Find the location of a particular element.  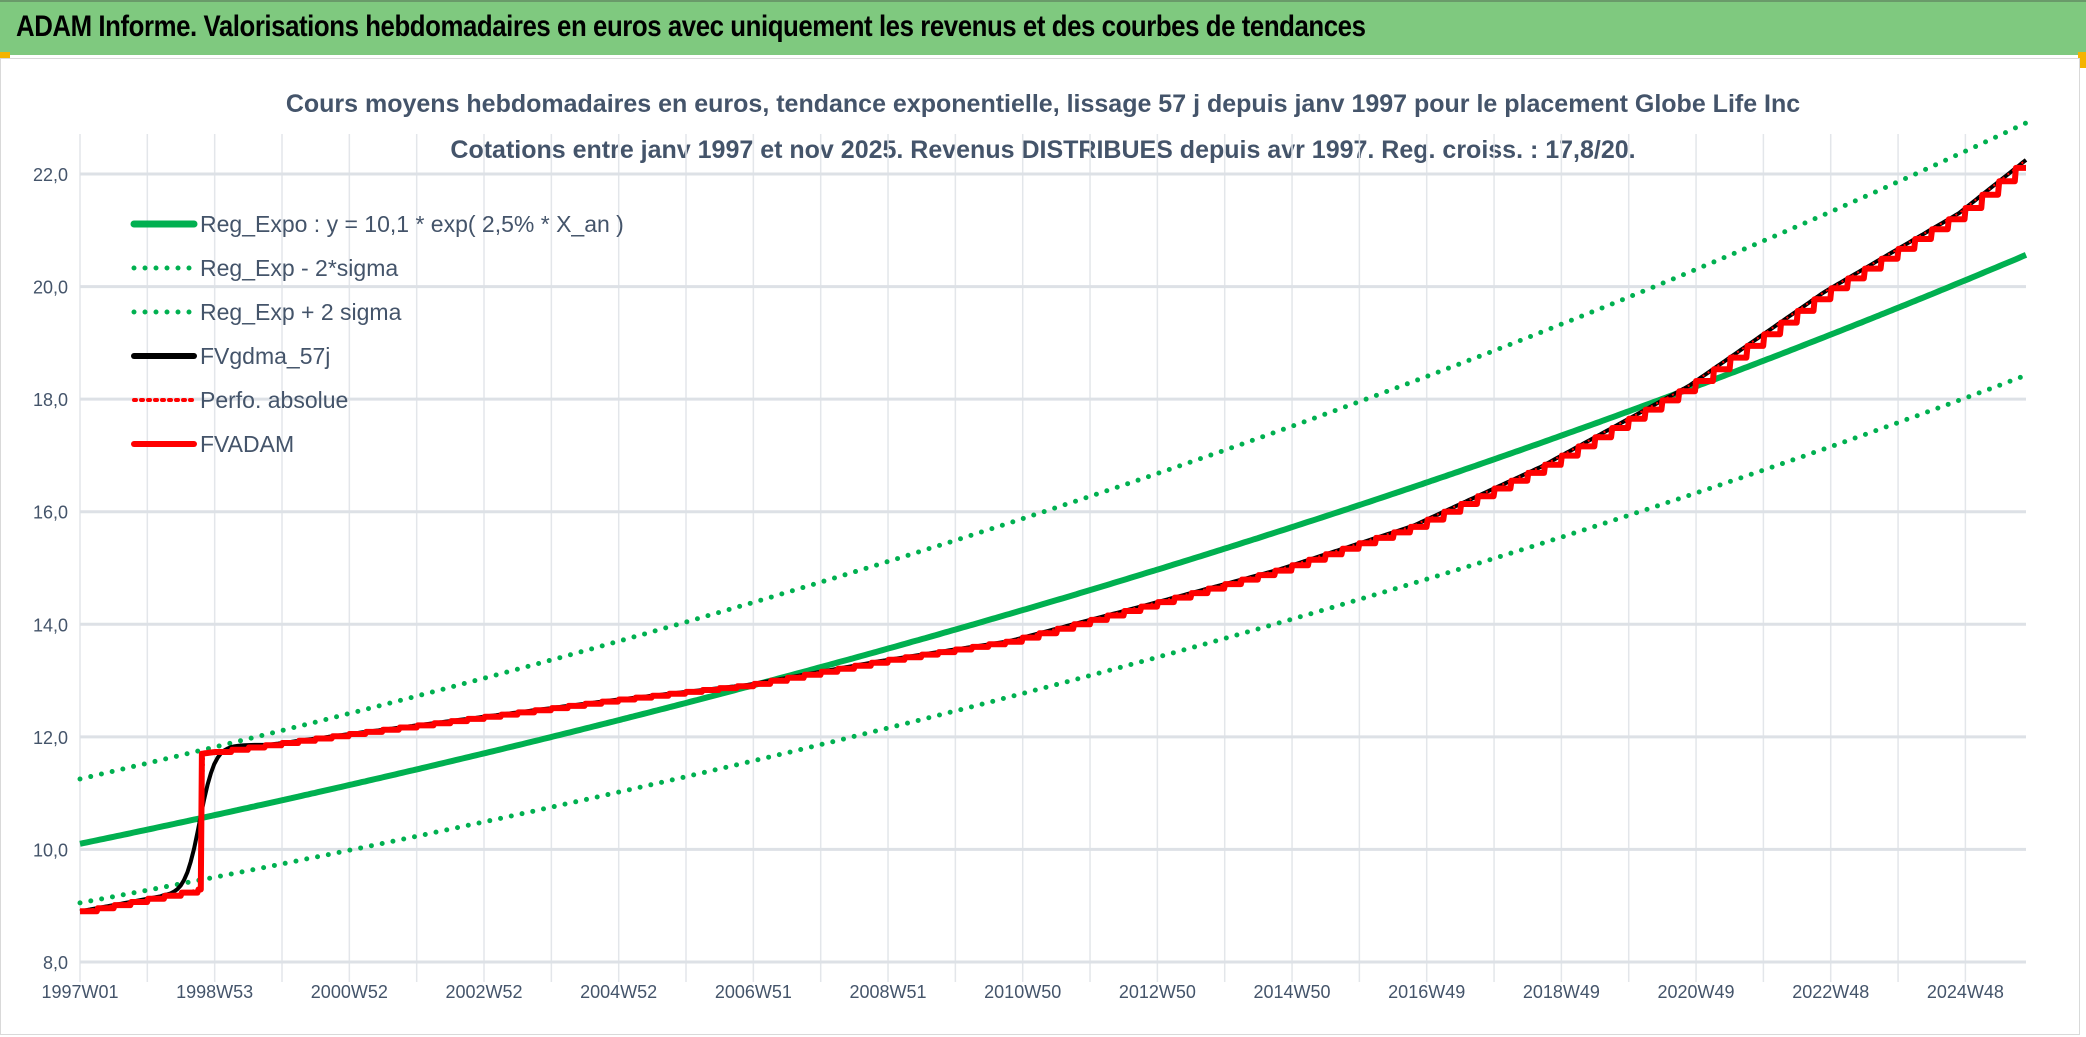

y-tick-label: 16,0 is located at coordinates (50, 513).